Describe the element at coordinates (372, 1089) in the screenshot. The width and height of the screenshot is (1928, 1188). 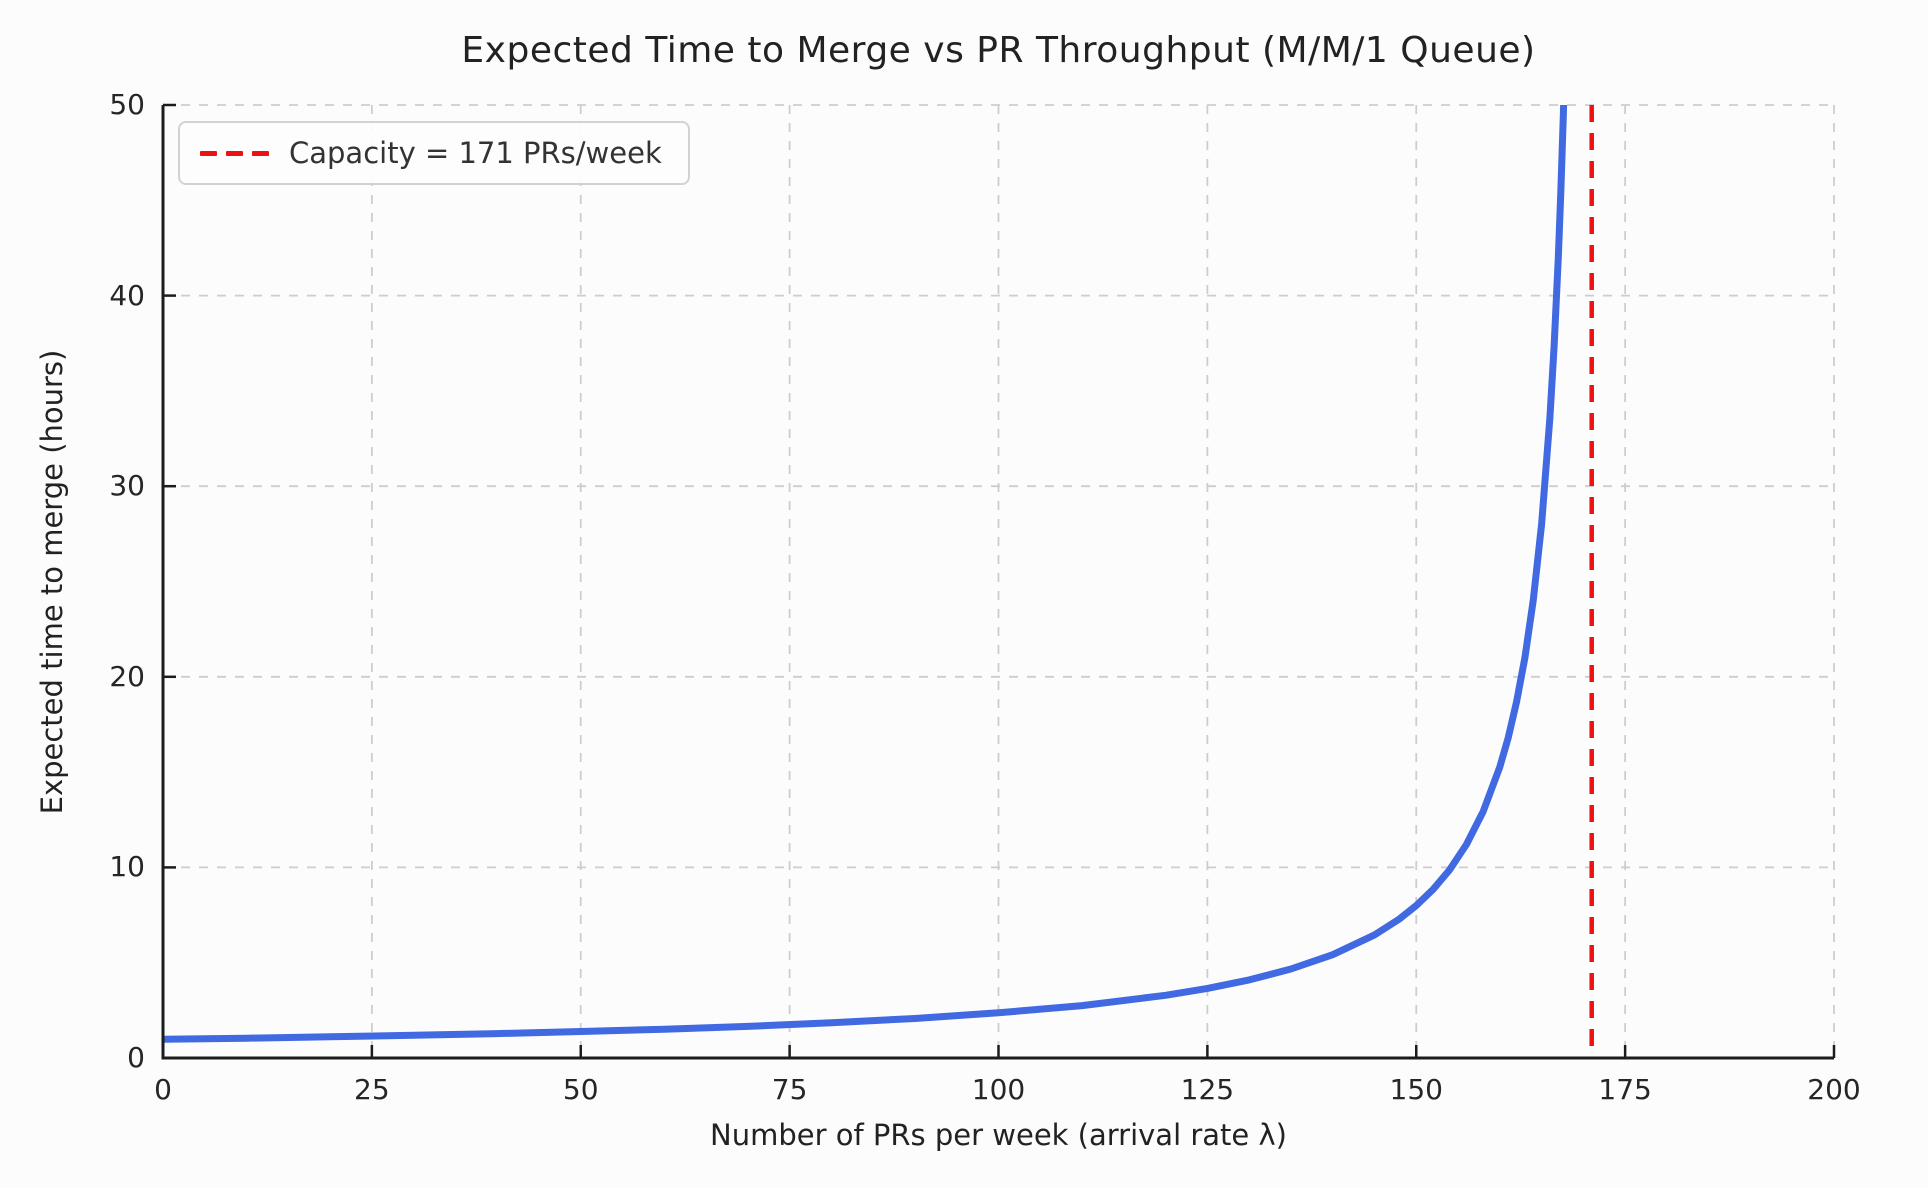
I see `x-tick-label: 25` at that location.